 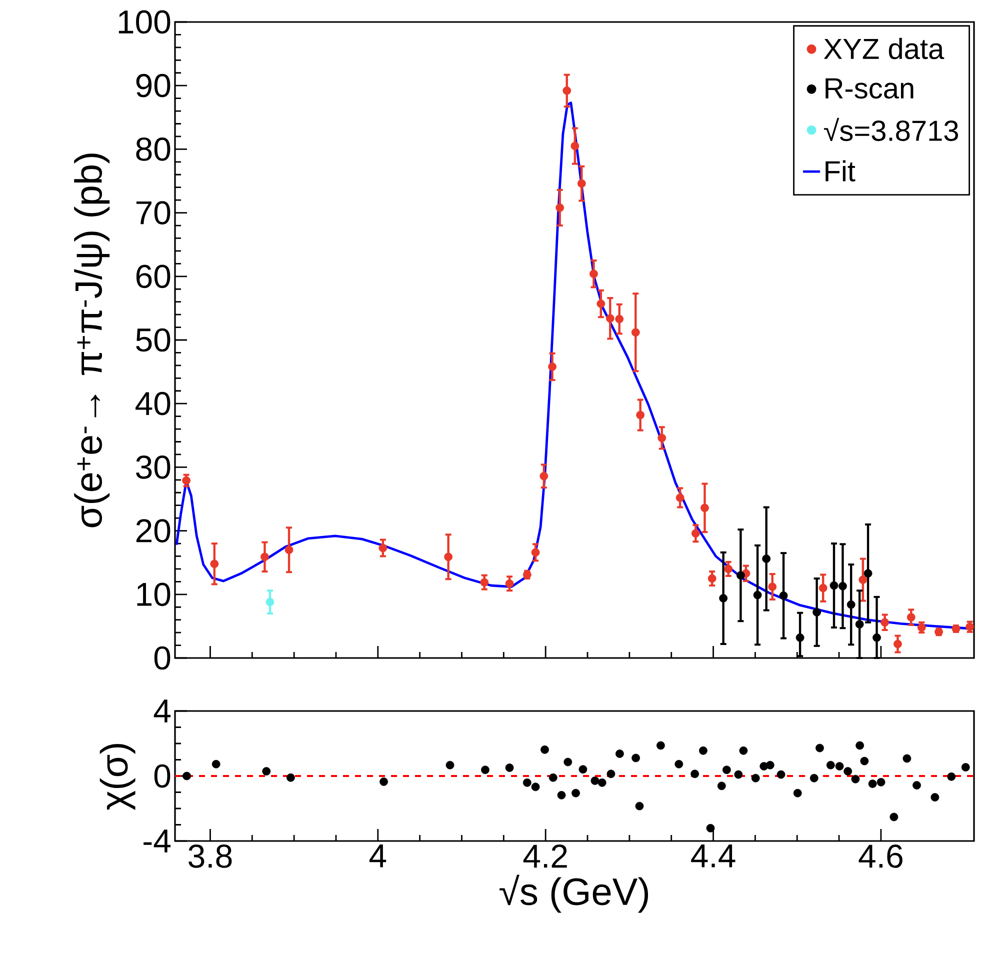 I want to click on y-tick-label: 60, so click(x=153, y=276).